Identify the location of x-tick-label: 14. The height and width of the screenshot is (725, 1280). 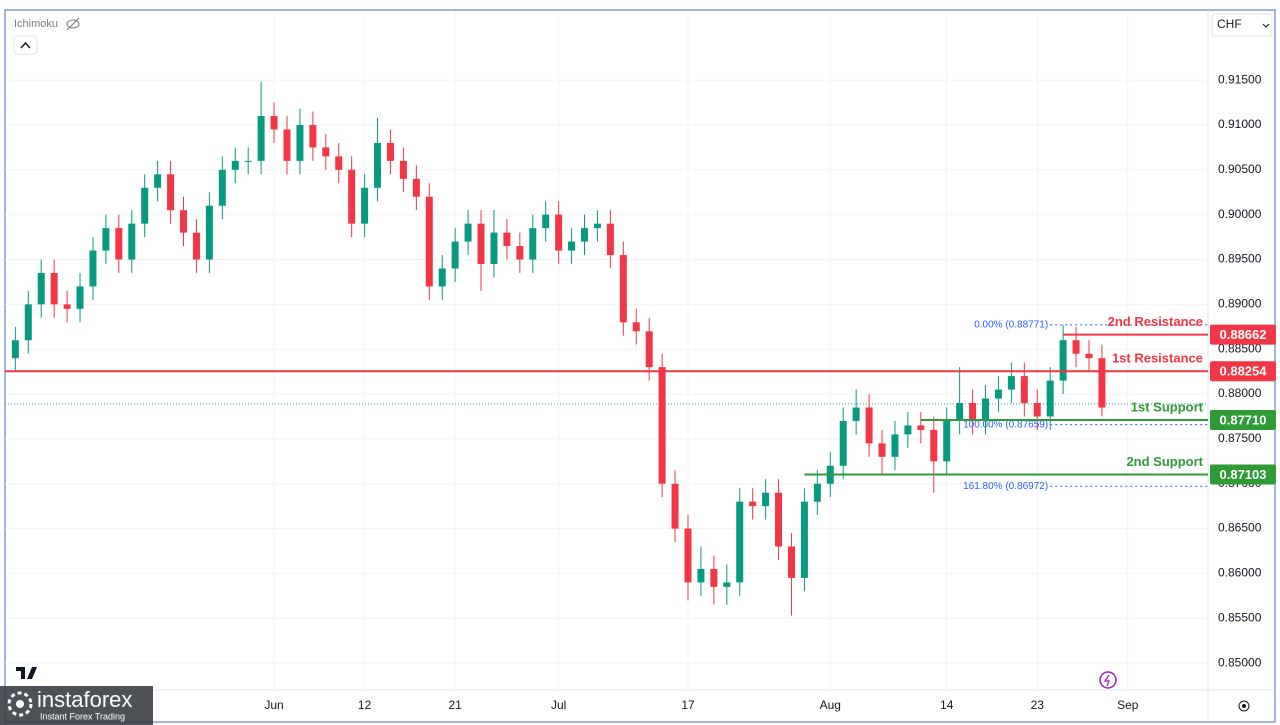
(947, 705).